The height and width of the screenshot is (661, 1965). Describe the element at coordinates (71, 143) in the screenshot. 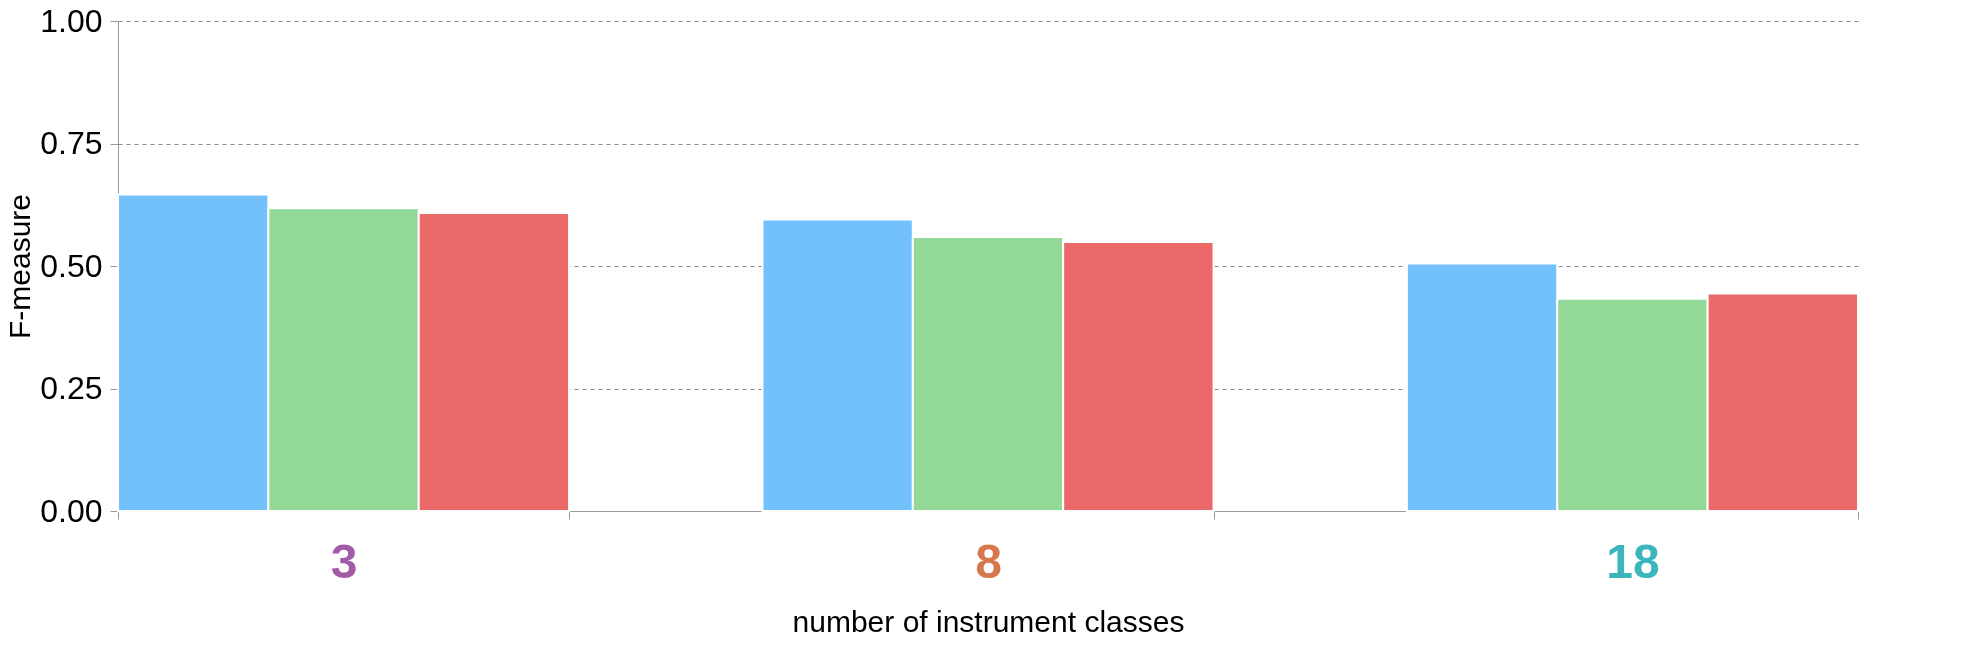

I see `y-tick-label: 0.75` at that location.